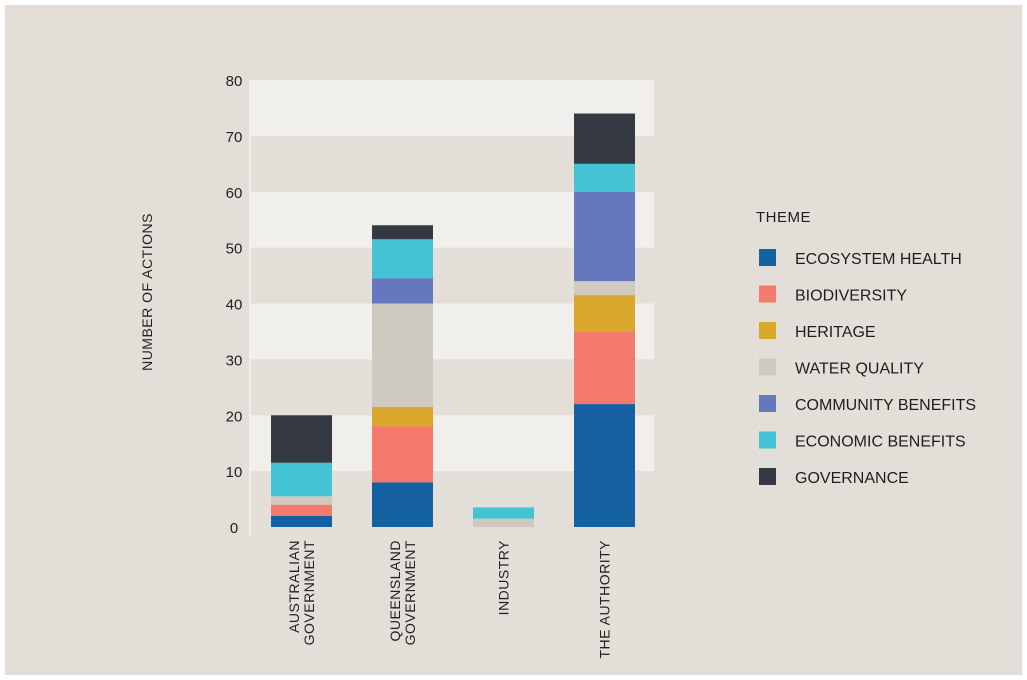  What do you see at coordinates (234, 193) in the screenshot?
I see `y-tick-label: 60` at bounding box center [234, 193].